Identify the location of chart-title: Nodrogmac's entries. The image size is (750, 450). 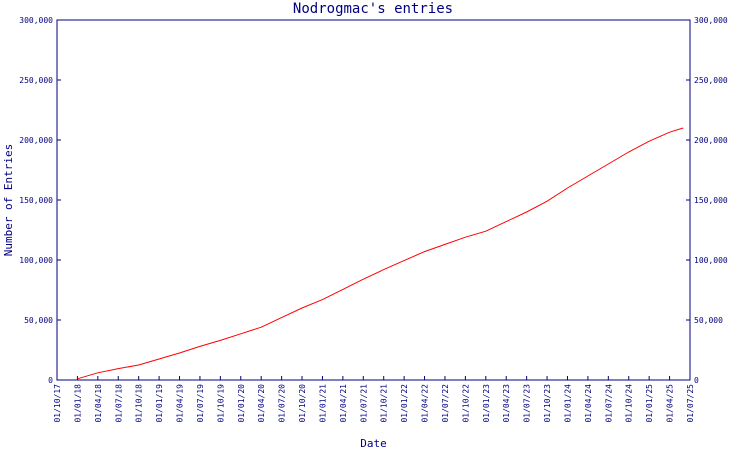
(373, 9).